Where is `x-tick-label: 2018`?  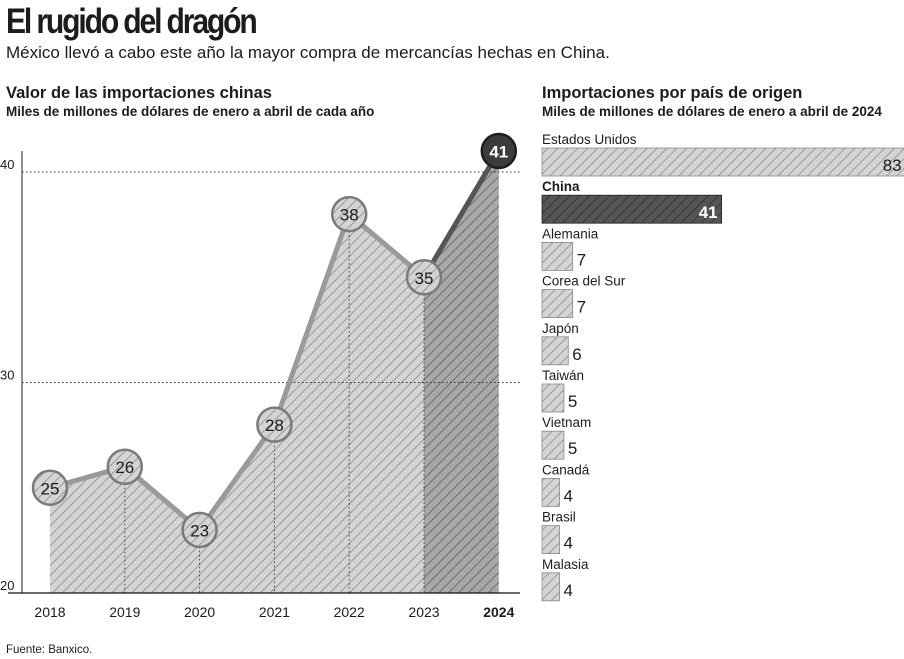
x-tick-label: 2018 is located at coordinates (49, 612).